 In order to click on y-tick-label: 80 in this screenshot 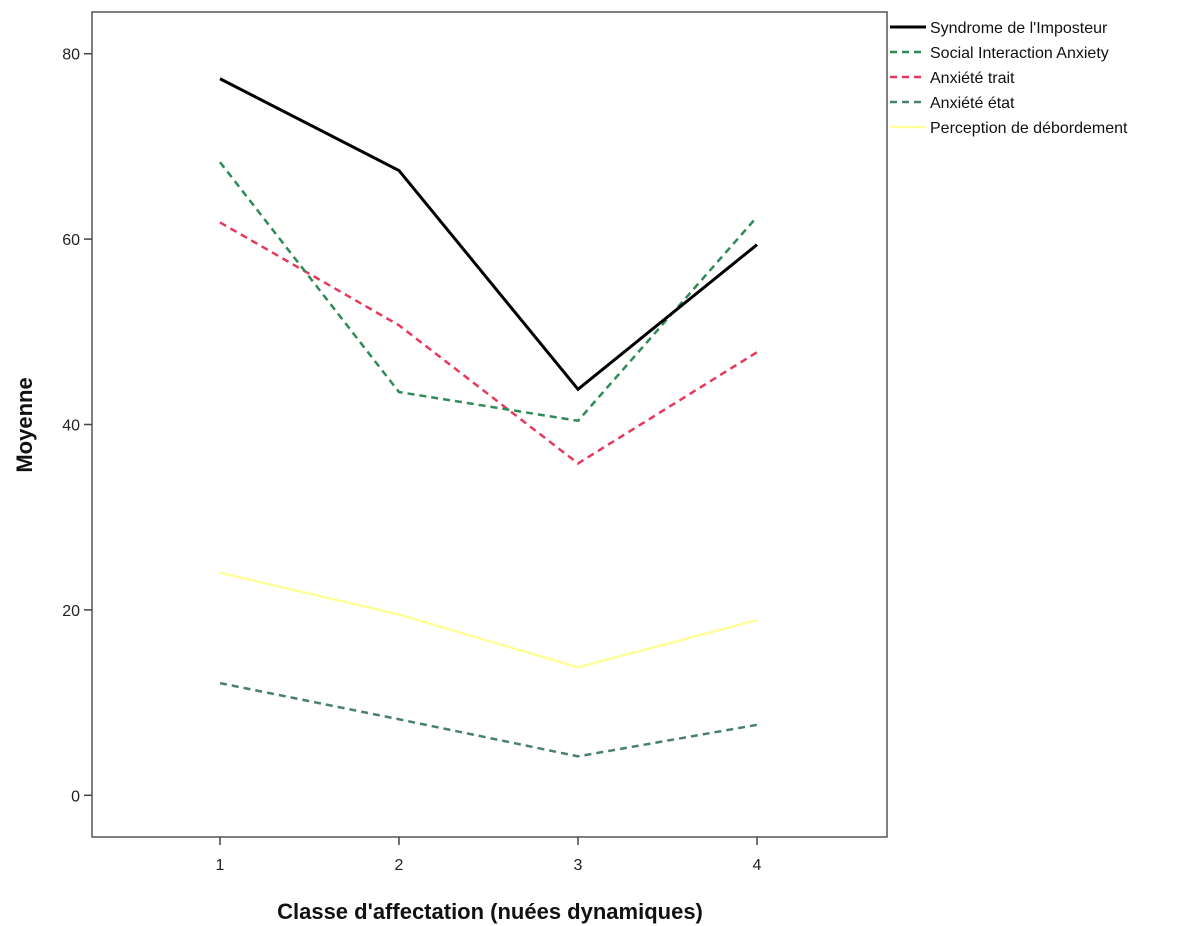, I will do `click(71, 55)`.